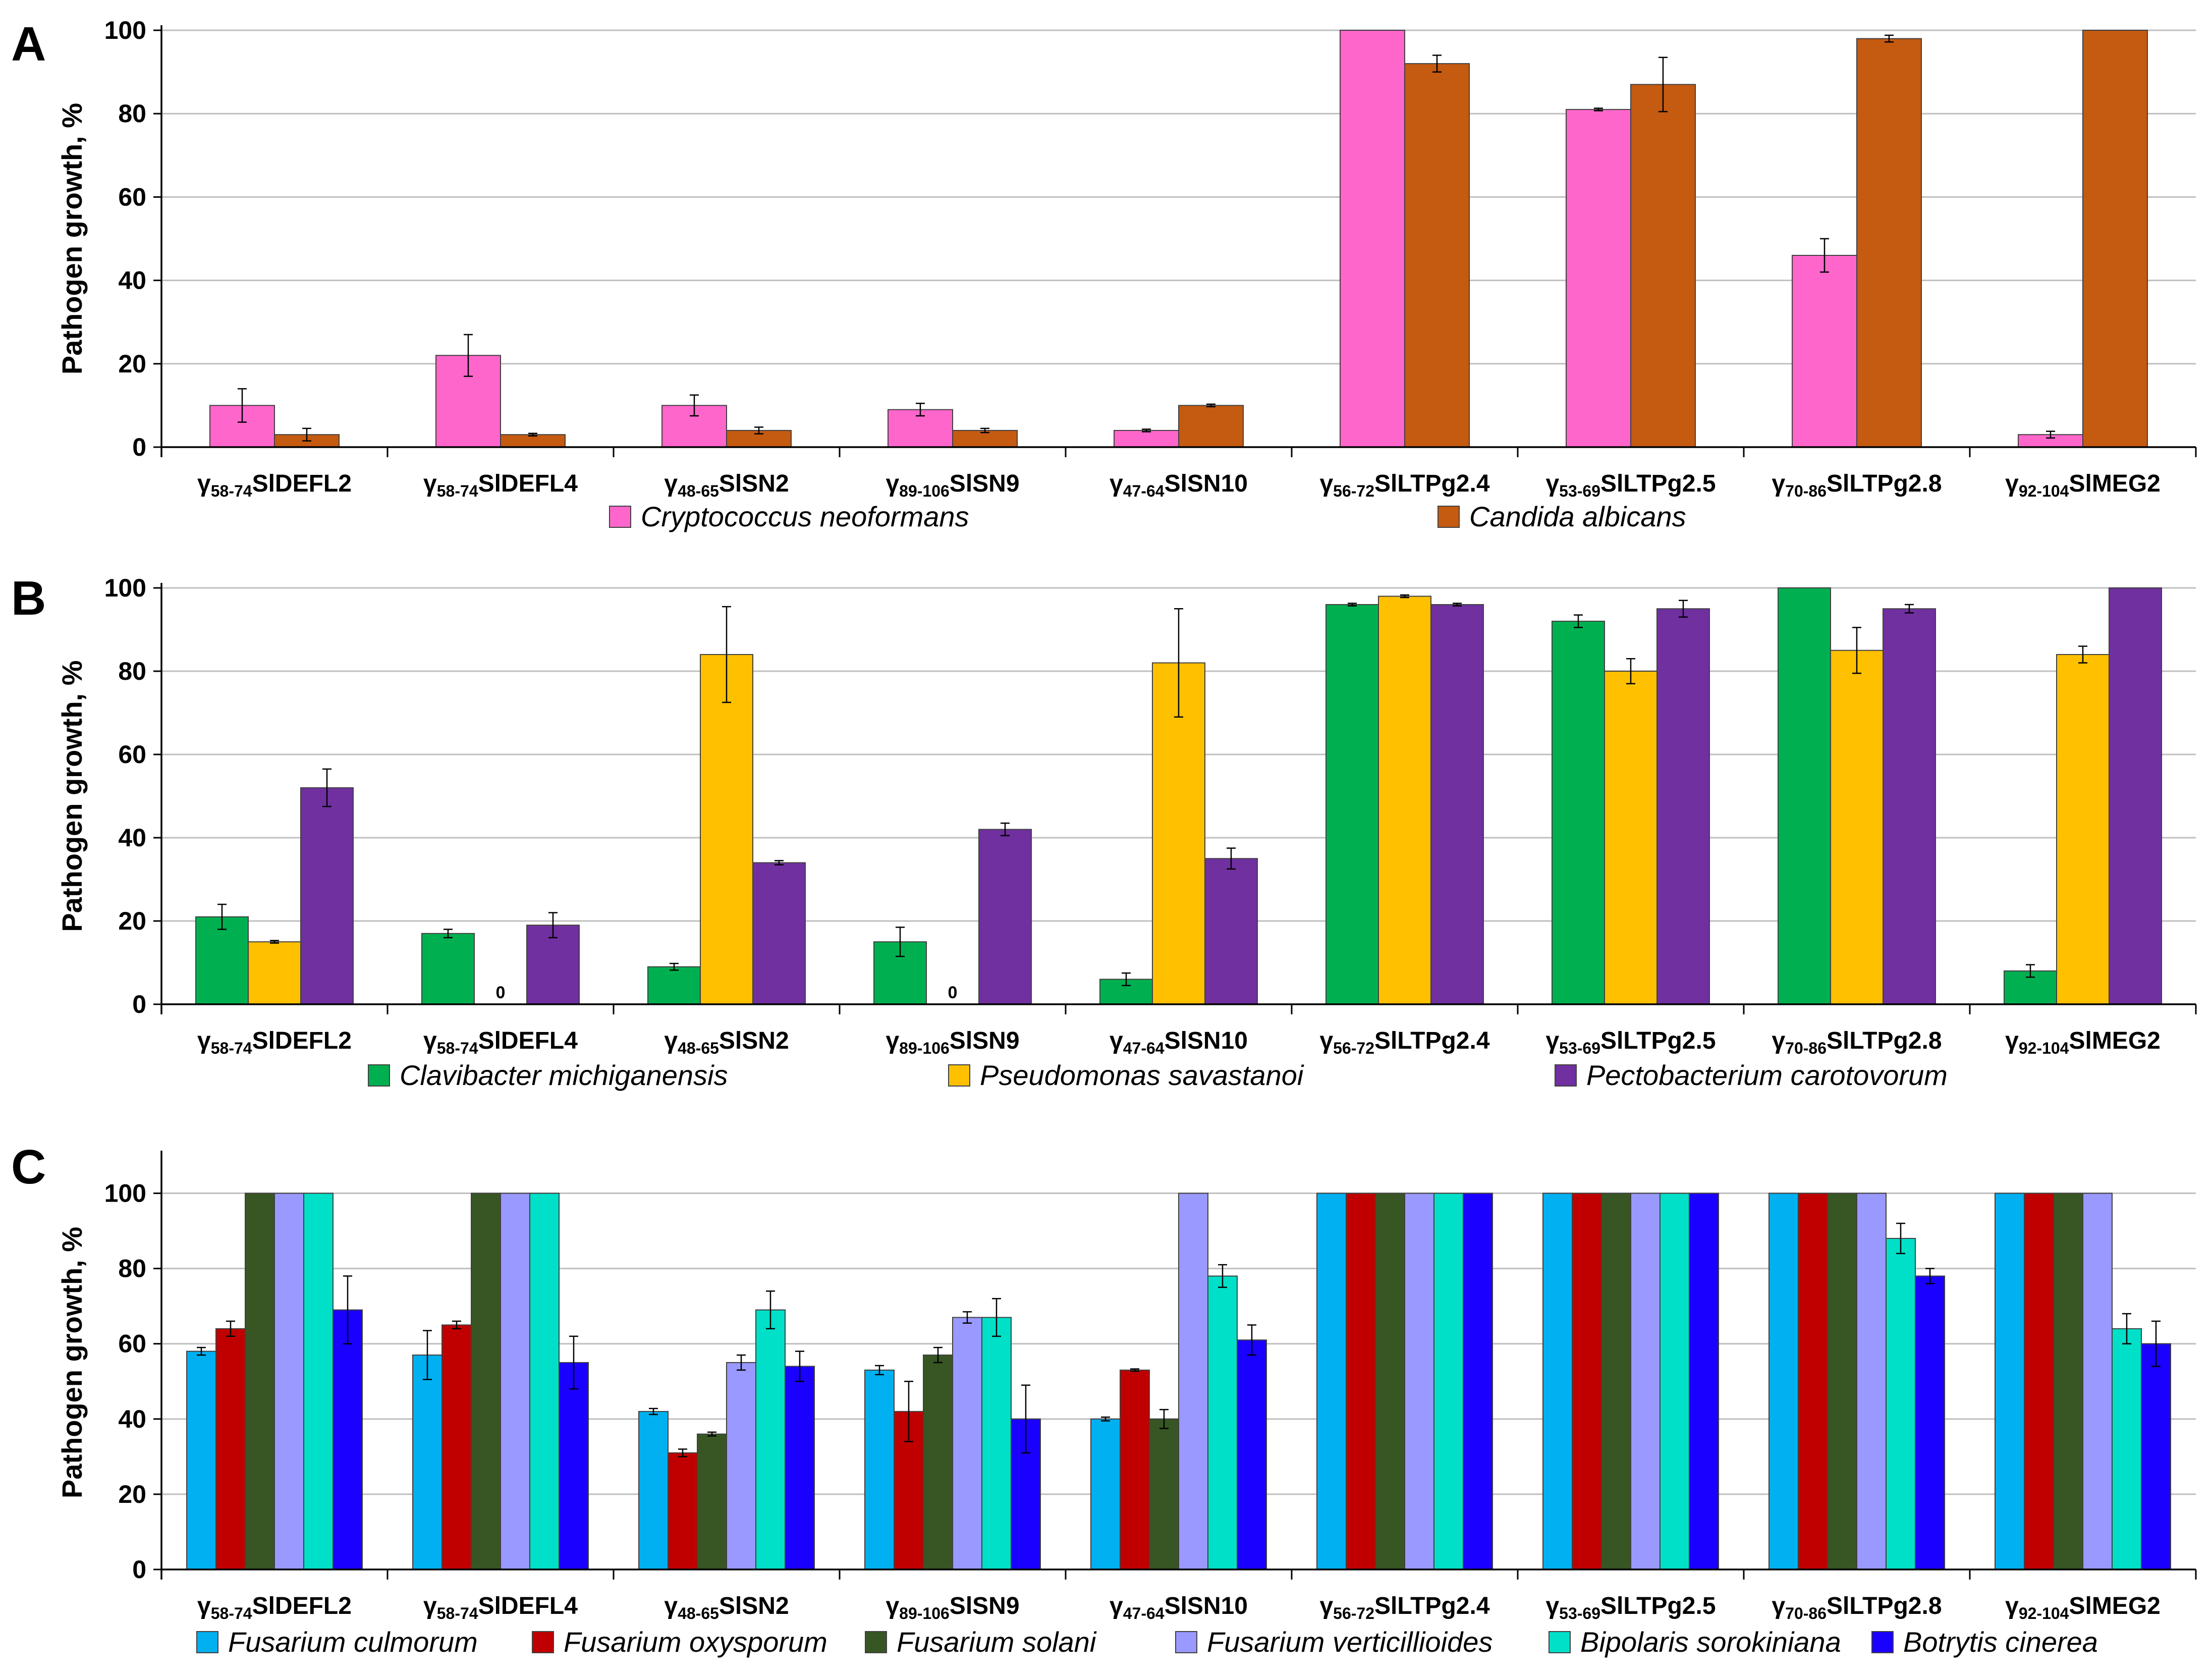 Image resolution: width=2212 pixels, height=1680 pixels. I want to click on y-tick-label: 80, so click(132, 671).